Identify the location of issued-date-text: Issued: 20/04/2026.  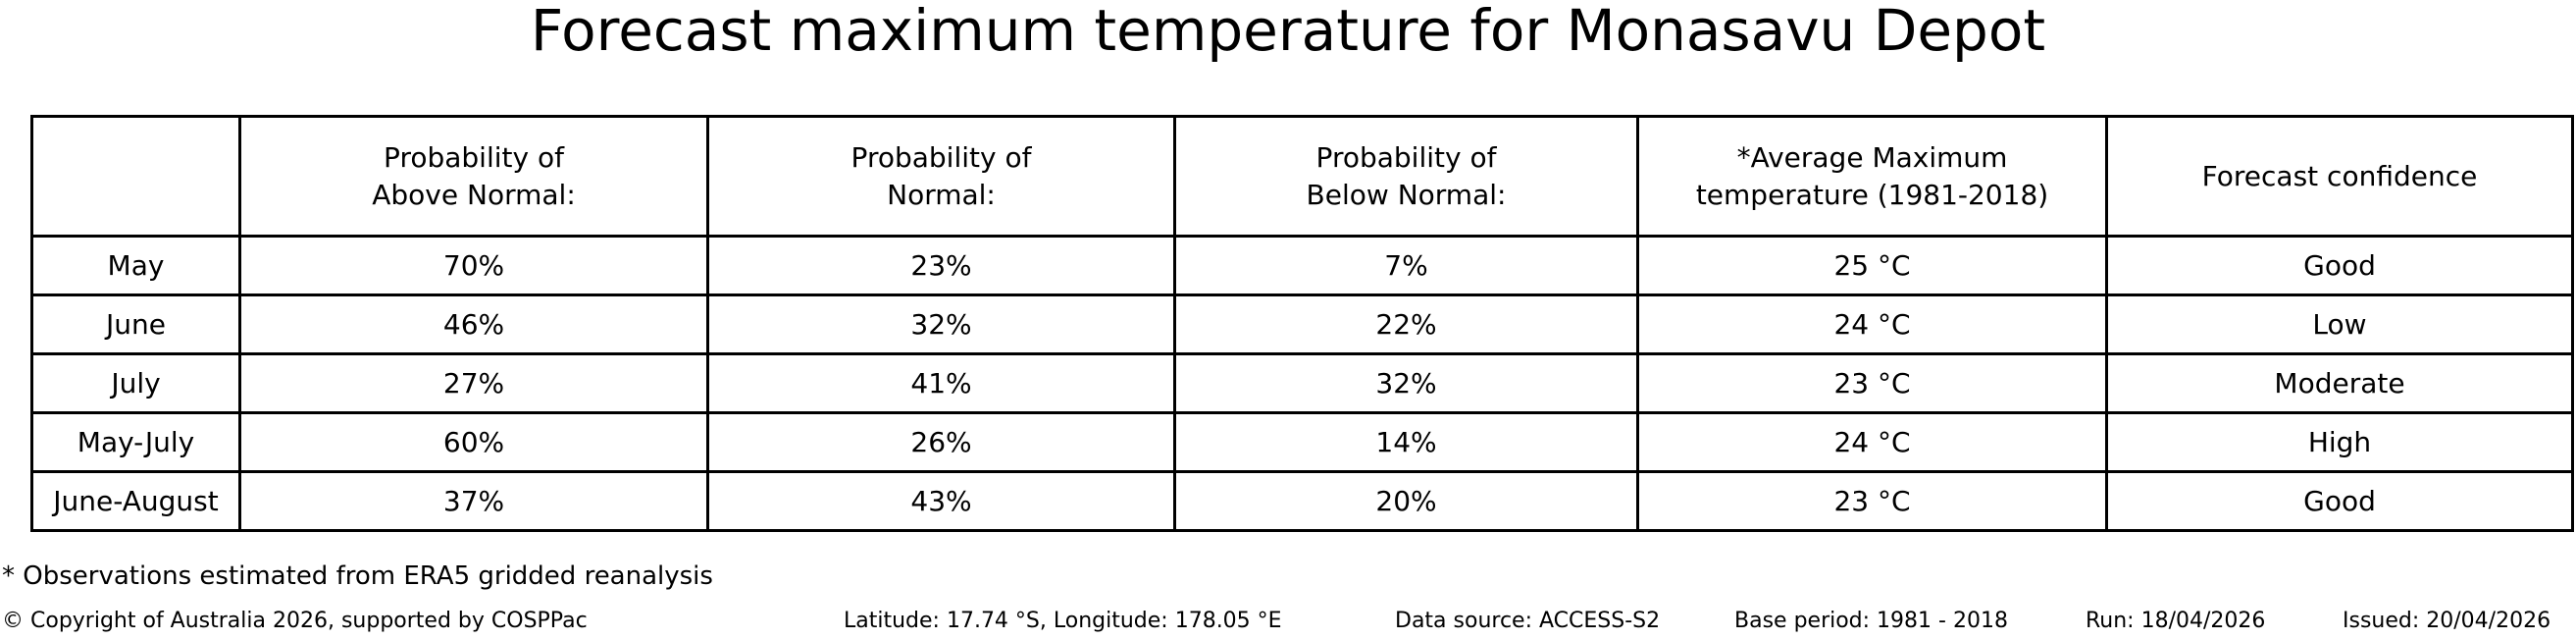
(2447, 621).